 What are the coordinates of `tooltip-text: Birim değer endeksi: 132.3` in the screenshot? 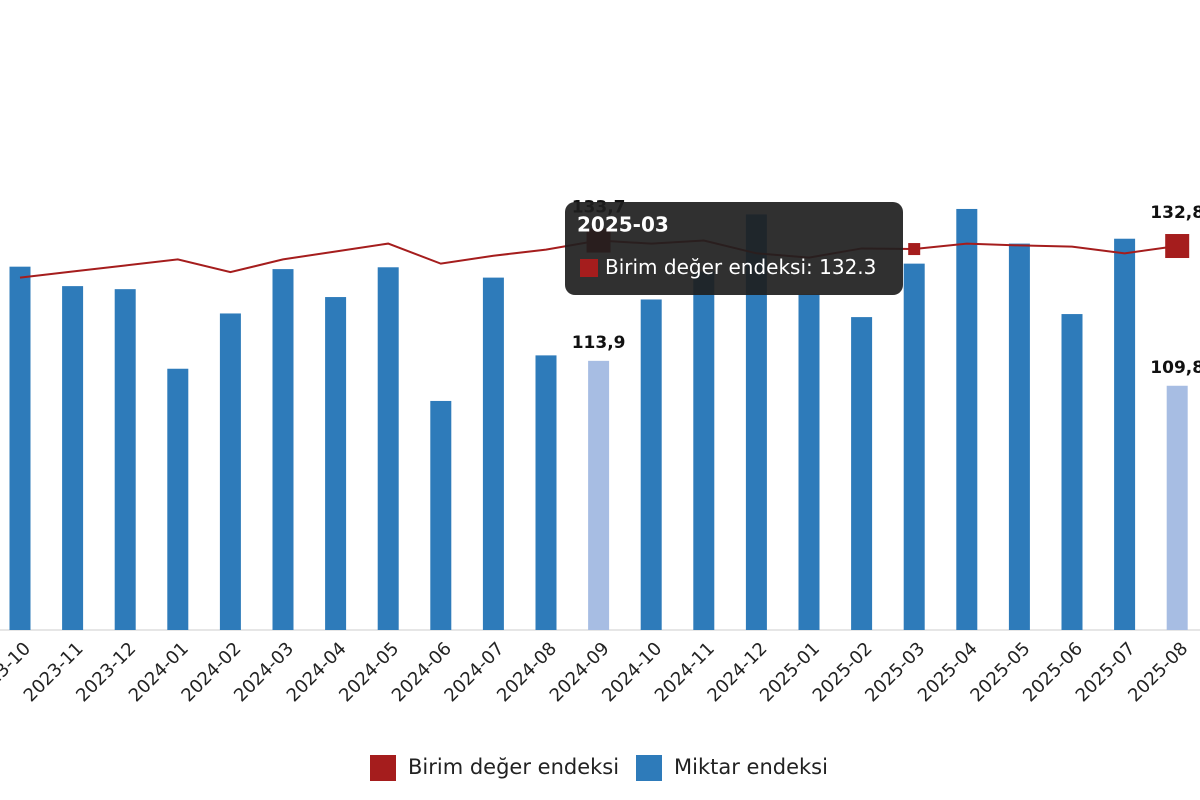 It's located at (740, 267).